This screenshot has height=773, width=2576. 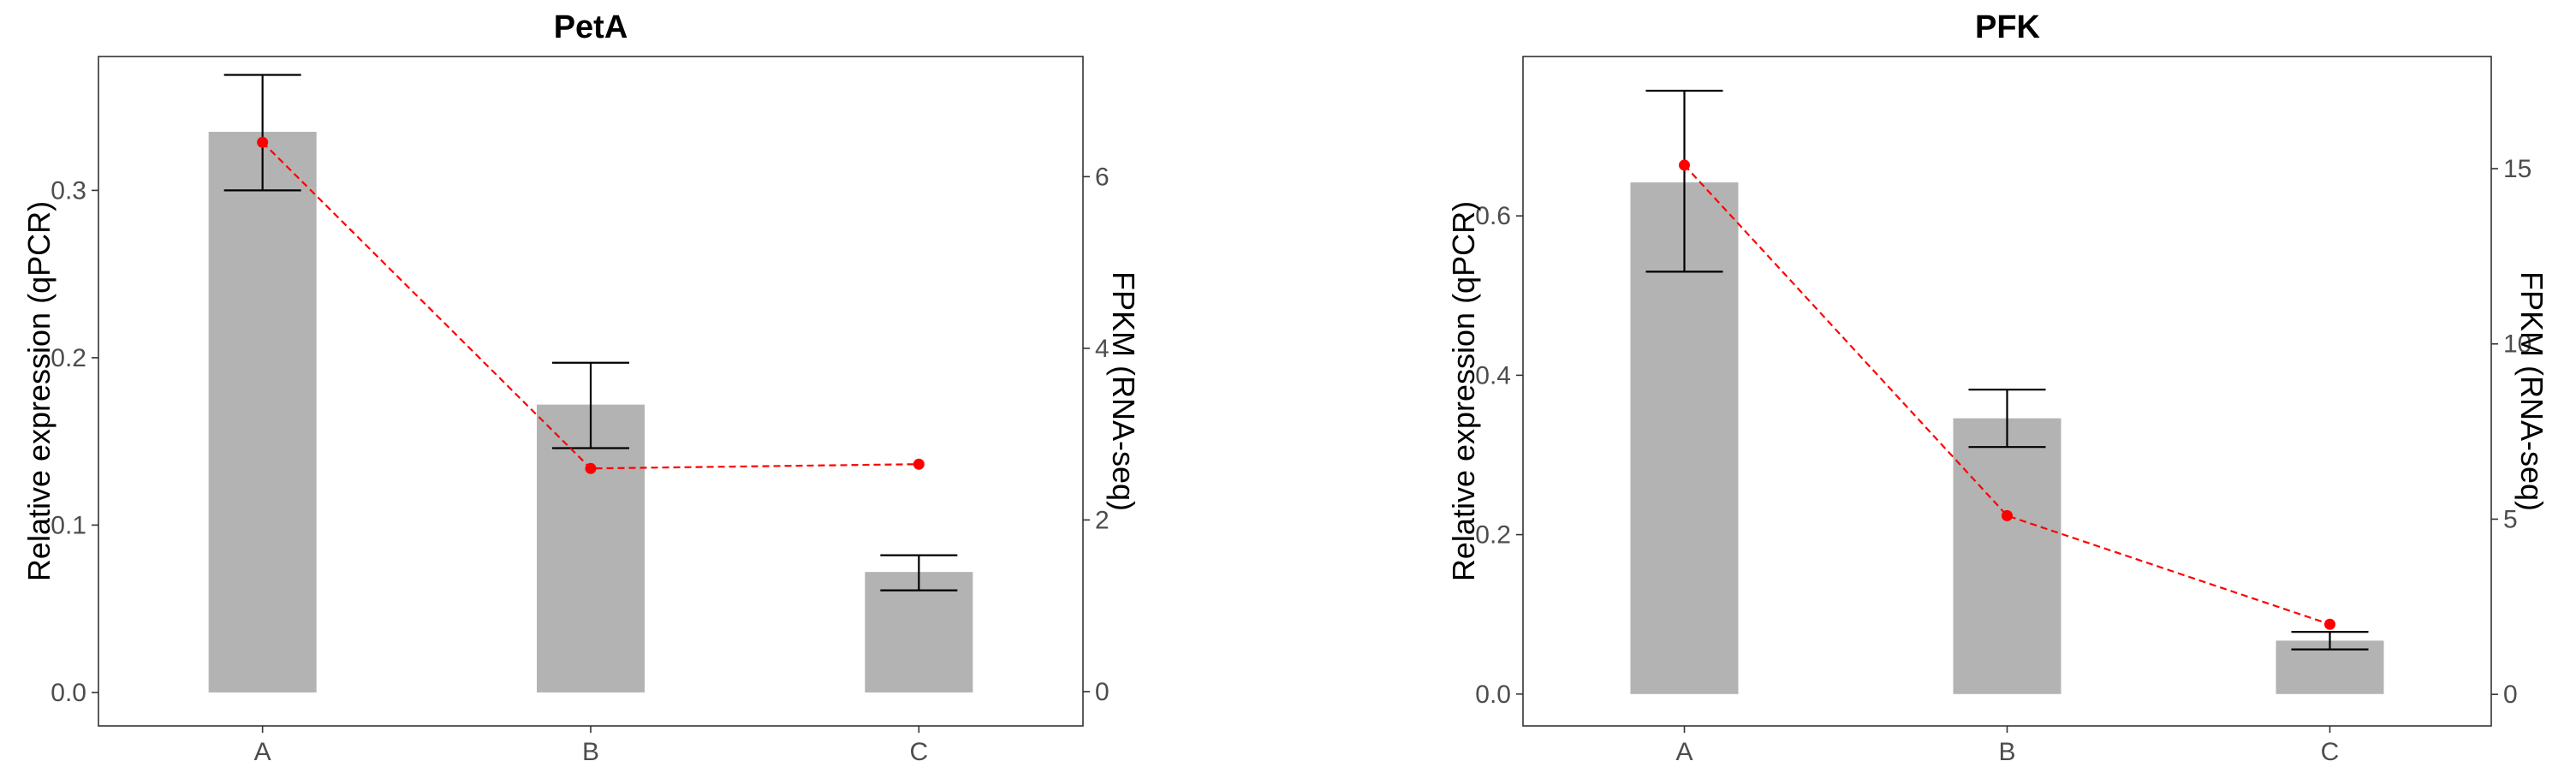 What do you see at coordinates (1493, 216) in the screenshot?
I see `y-tick-label: 0.6` at bounding box center [1493, 216].